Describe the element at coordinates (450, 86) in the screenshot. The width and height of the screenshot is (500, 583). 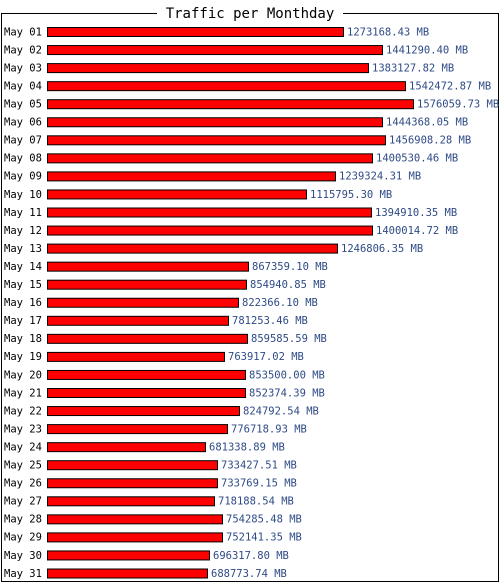
I see `value-label: 1542472.87 MB` at that location.